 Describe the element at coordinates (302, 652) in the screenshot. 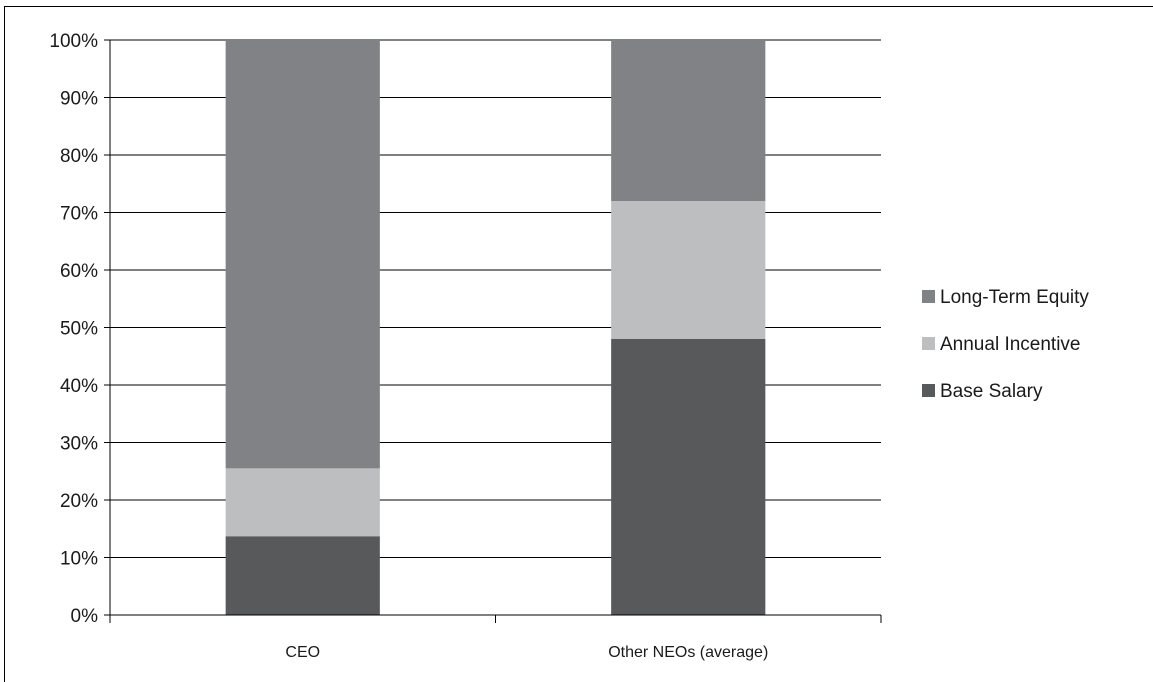

I see `x-category-label: CEO` at that location.